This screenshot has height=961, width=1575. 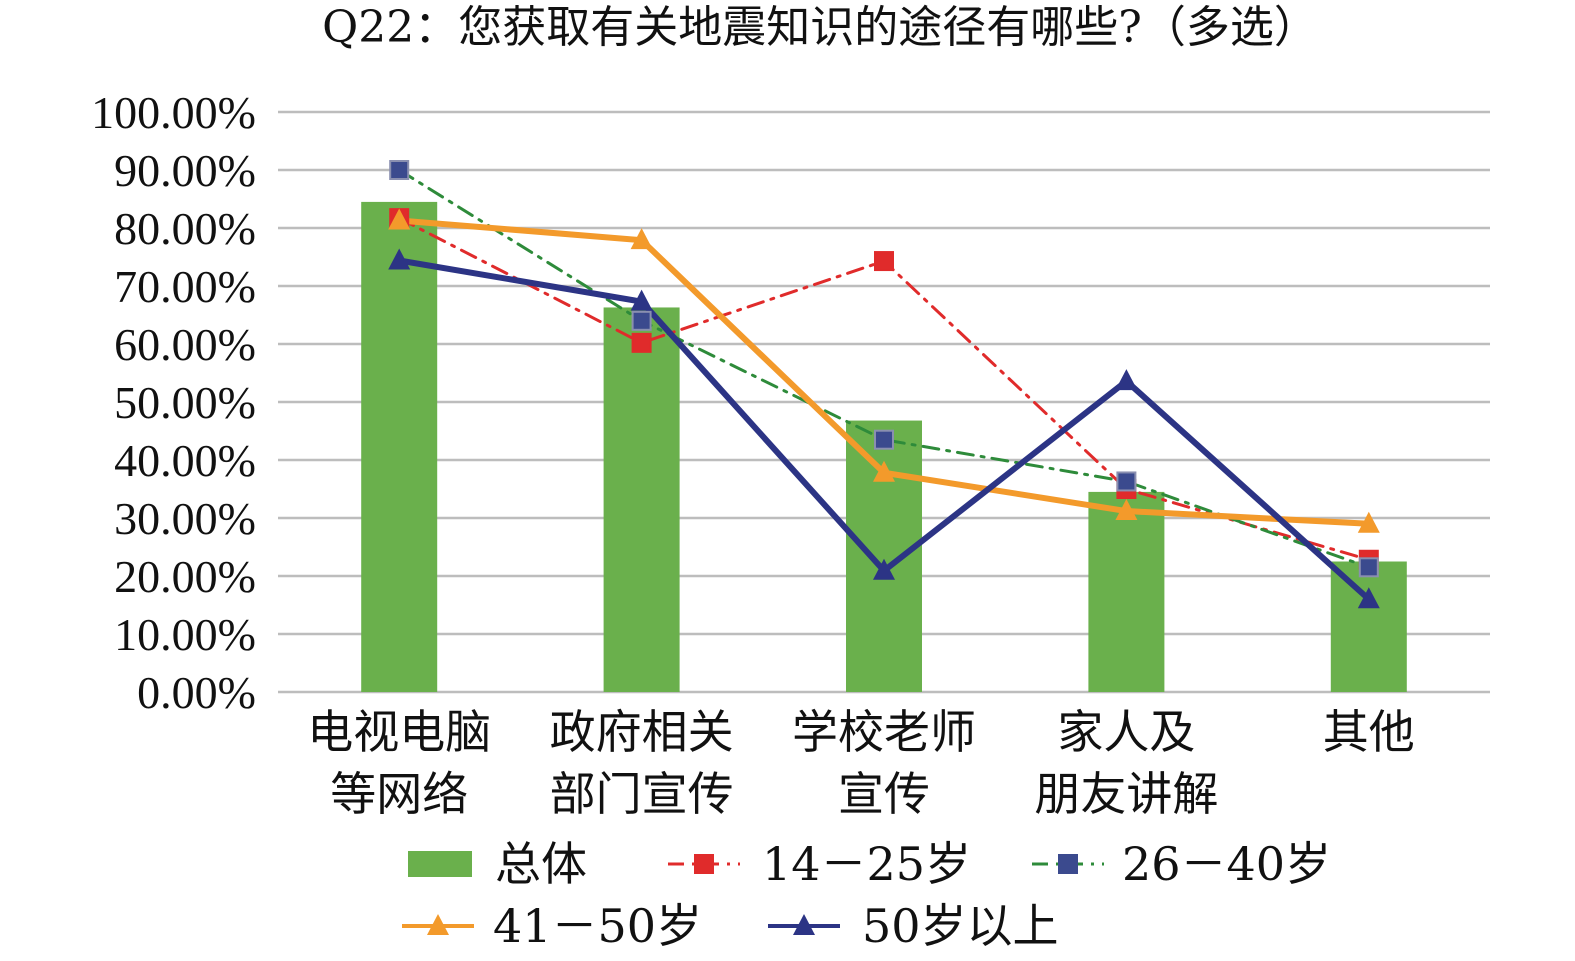 I want to click on x-category-label: 朋友讲解, so click(x=1126, y=794).